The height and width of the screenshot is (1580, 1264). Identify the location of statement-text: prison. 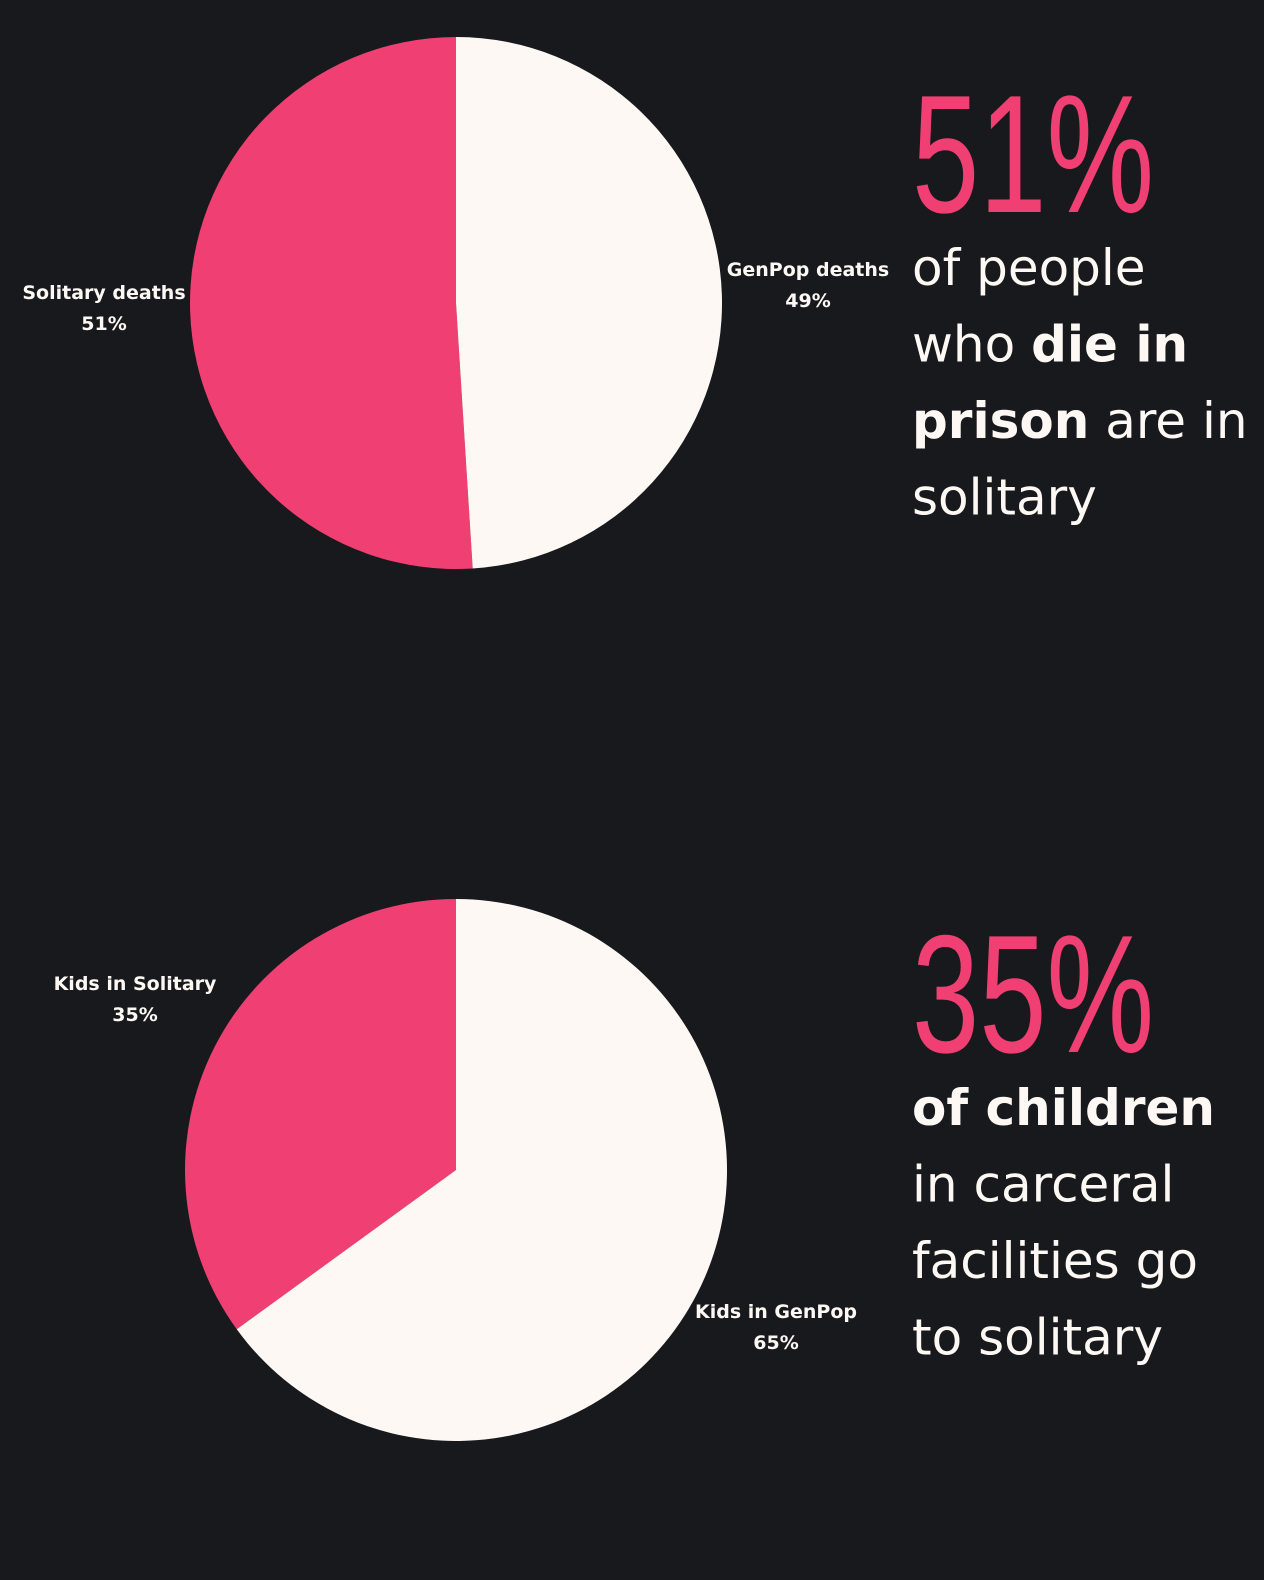
(1000, 421).